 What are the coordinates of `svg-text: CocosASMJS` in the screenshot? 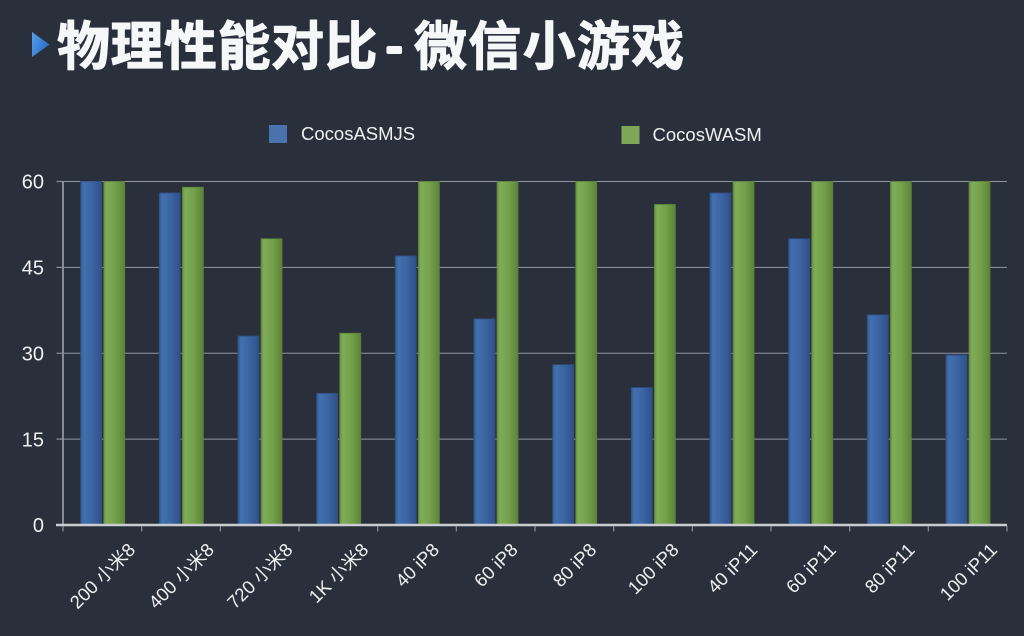 It's located at (358, 133).